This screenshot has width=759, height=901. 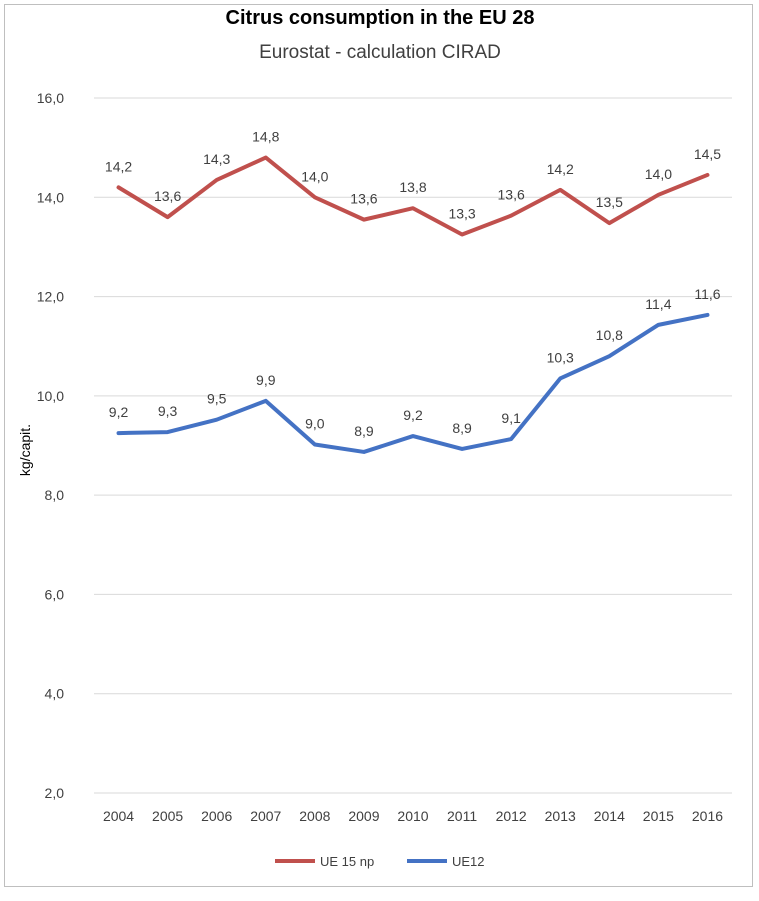 I want to click on data-label: 11,4, so click(x=658, y=304).